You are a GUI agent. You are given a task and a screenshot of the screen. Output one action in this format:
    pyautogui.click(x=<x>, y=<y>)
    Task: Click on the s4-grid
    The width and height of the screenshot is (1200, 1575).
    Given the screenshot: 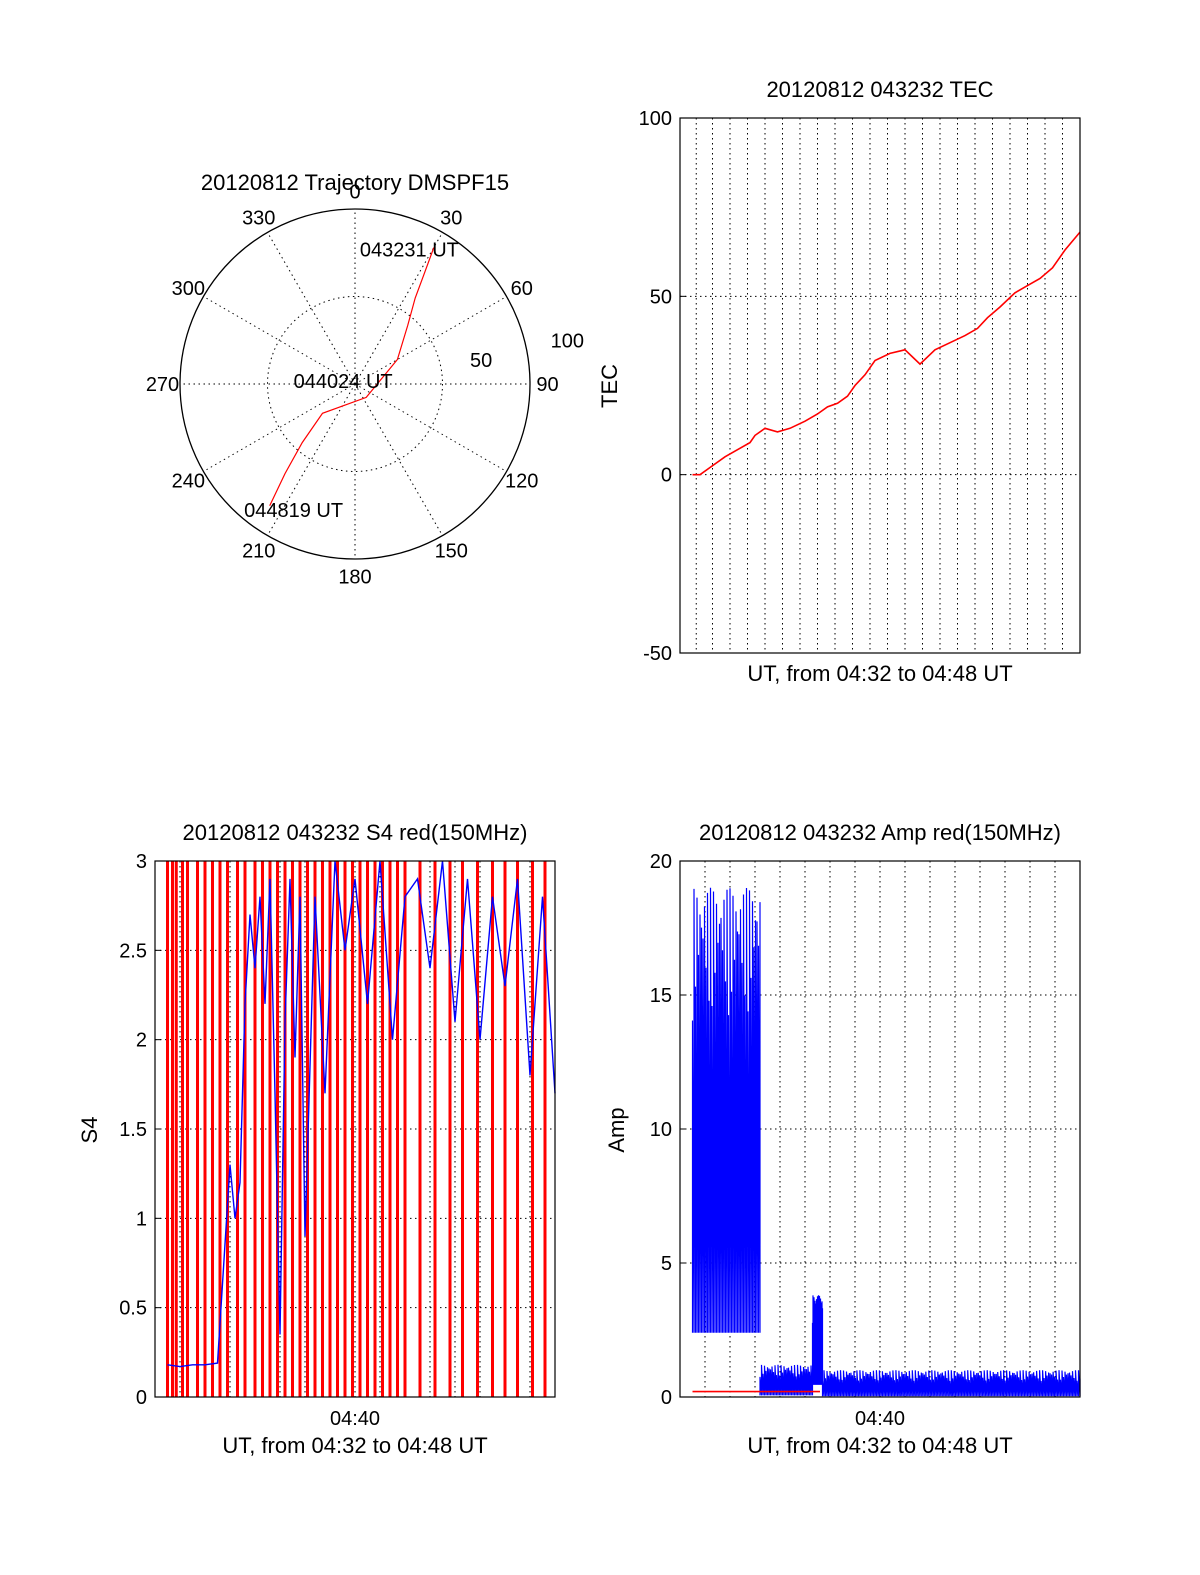 What is the action you would take?
    pyautogui.click(x=355, y=1129)
    